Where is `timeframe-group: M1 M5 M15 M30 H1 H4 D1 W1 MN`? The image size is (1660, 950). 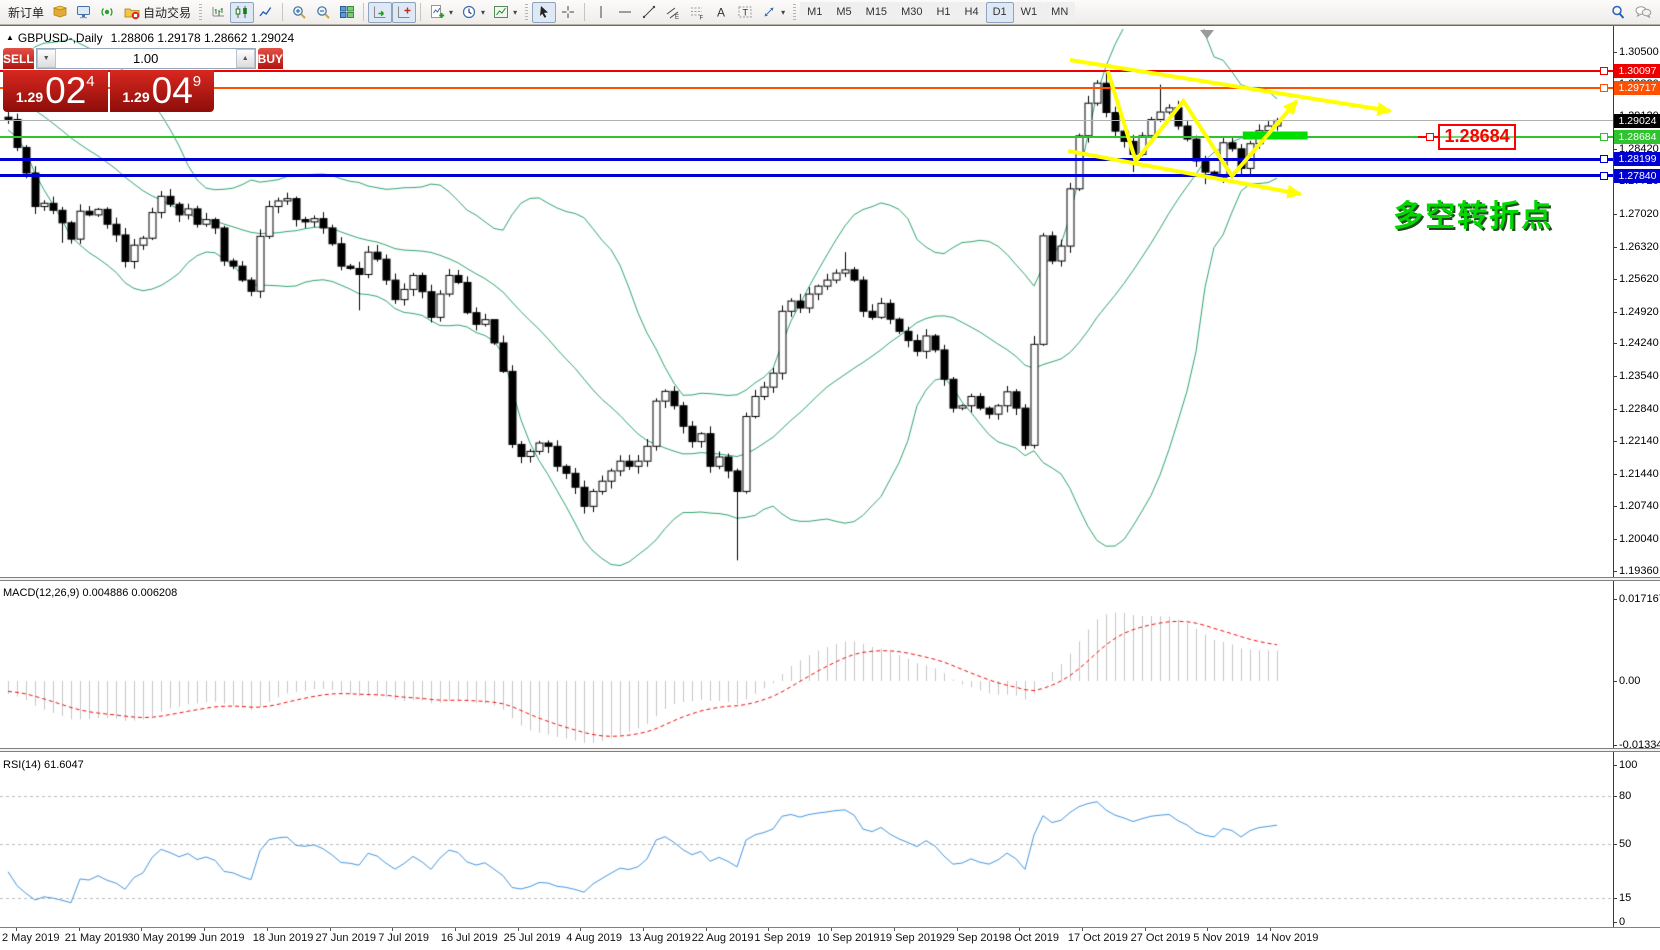 timeframe-group: M1 M5 M15 M30 H1 H4 D1 W1 MN is located at coordinates (938, 12).